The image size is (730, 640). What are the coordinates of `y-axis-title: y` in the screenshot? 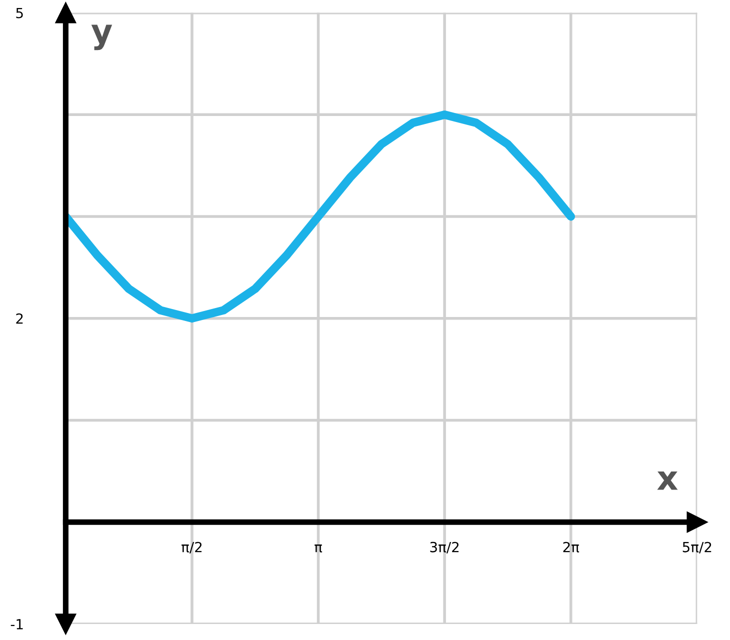 It's located at (101, 37).